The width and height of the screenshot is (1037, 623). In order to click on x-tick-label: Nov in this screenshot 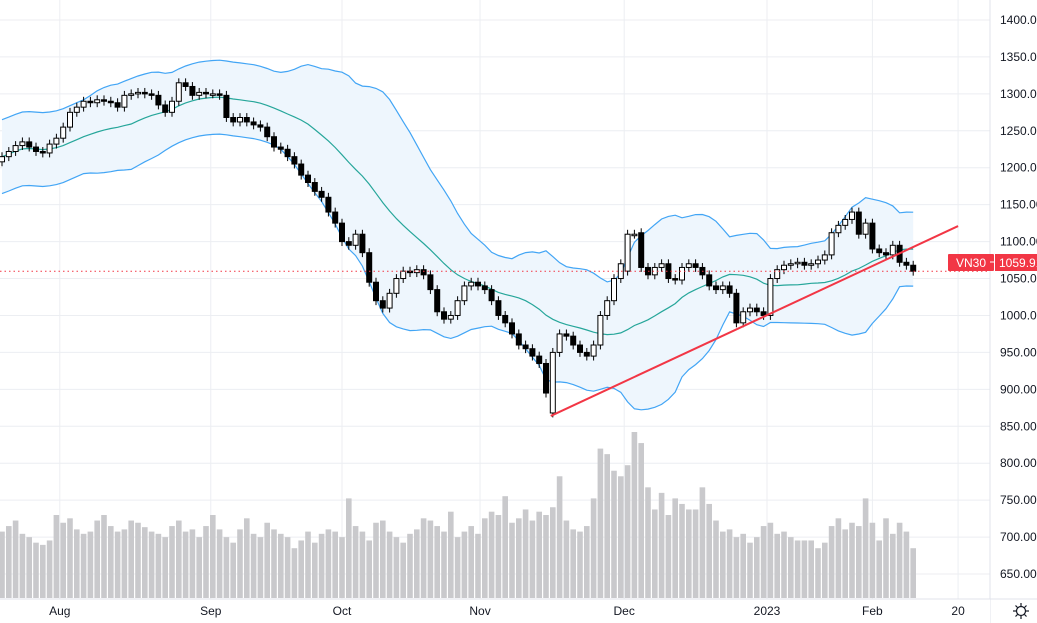, I will do `click(479, 611)`.